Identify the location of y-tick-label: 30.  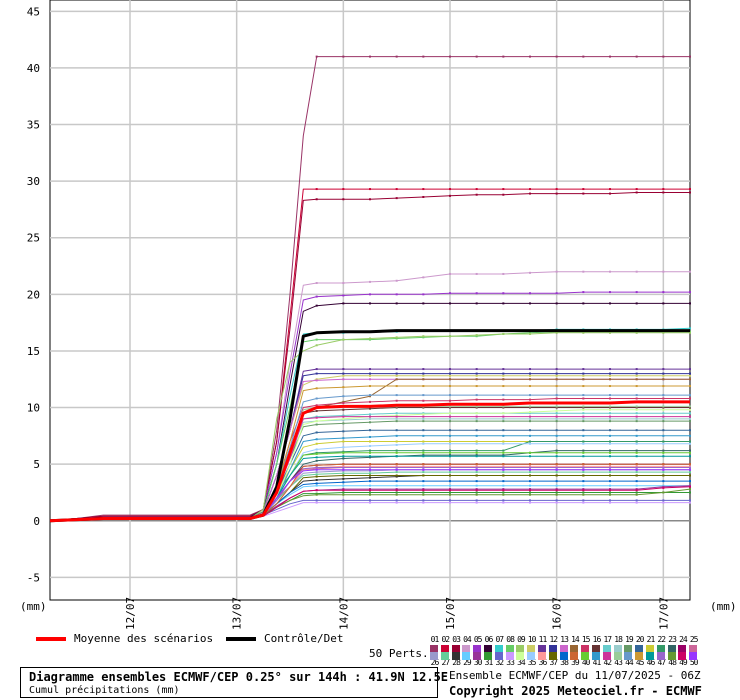
(33, 181).